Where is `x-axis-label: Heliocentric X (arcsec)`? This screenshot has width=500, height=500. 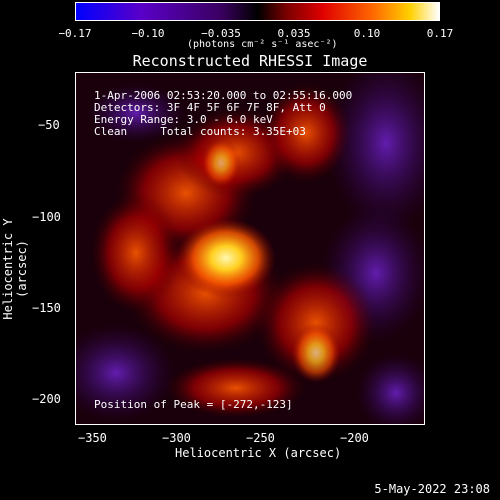
x-axis-label: Heliocentric X (arcsec) is located at coordinates (258, 453).